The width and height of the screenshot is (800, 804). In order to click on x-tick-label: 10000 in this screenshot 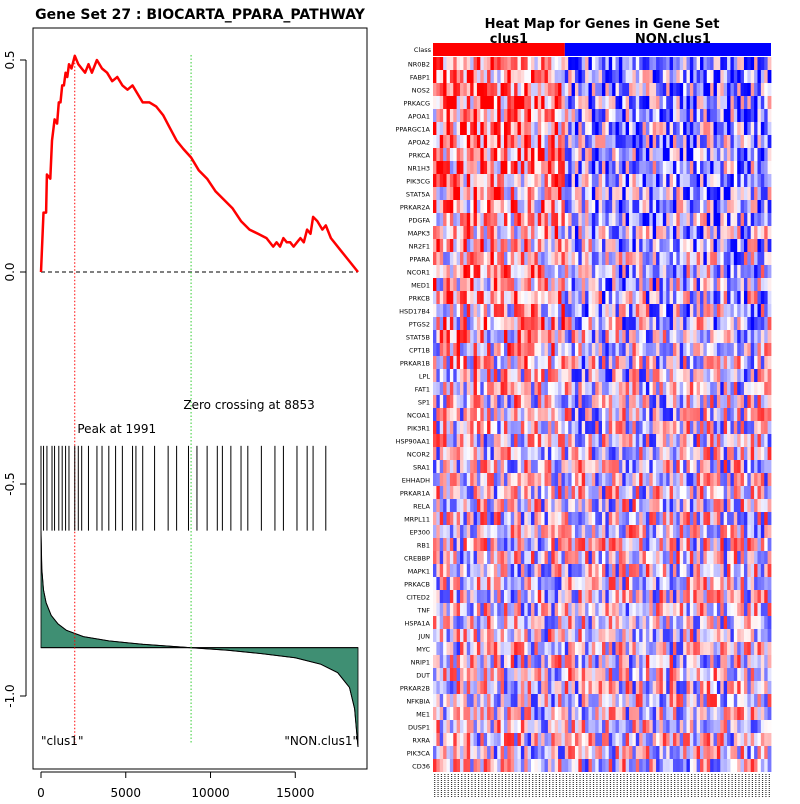, I will do `click(210, 793)`.